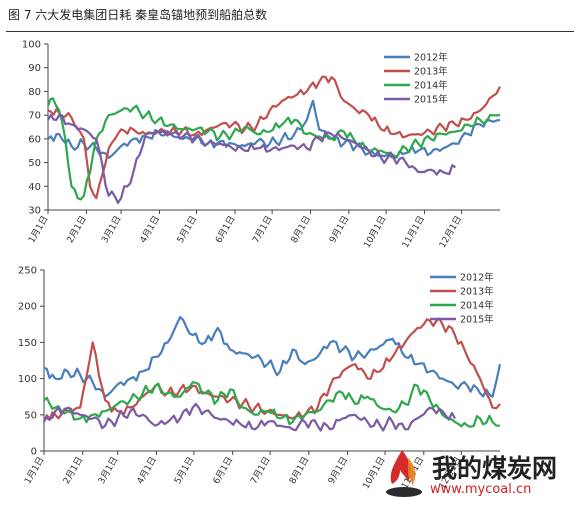  Describe the element at coordinates (34, 68) in the screenshot. I see `y-tick-label: 90` at that location.